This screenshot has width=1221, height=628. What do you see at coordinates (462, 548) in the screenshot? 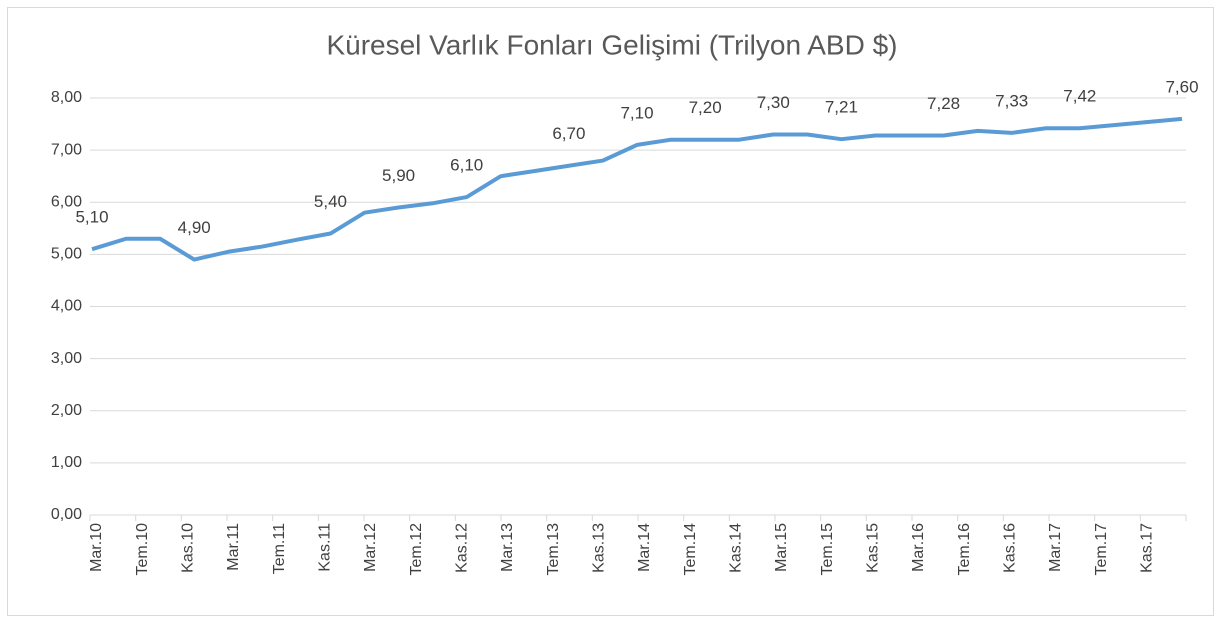
I see `x-tick-label: Kas.12` at bounding box center [462, 548].